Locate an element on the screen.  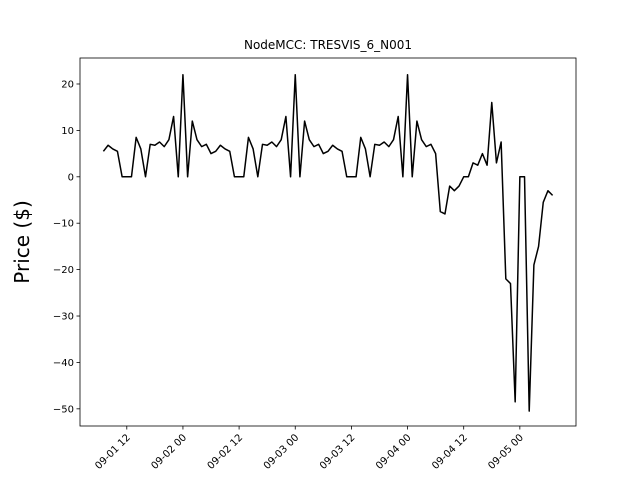
chart-title: NodeMCC: TRESVIS_6_N001 is located at coordinates (328, 45).